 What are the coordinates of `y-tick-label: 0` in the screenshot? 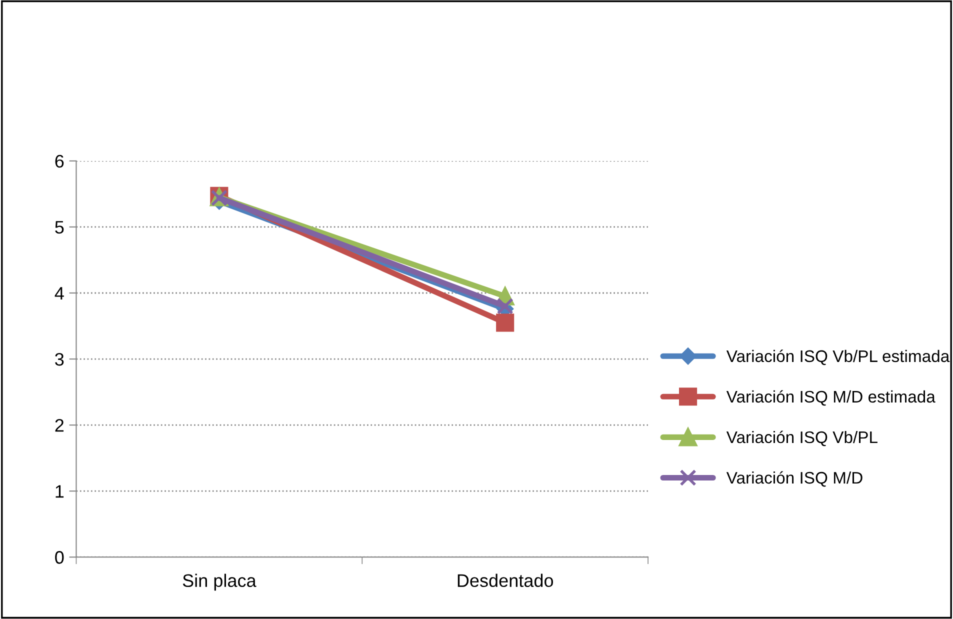 It's located at (59, 557).